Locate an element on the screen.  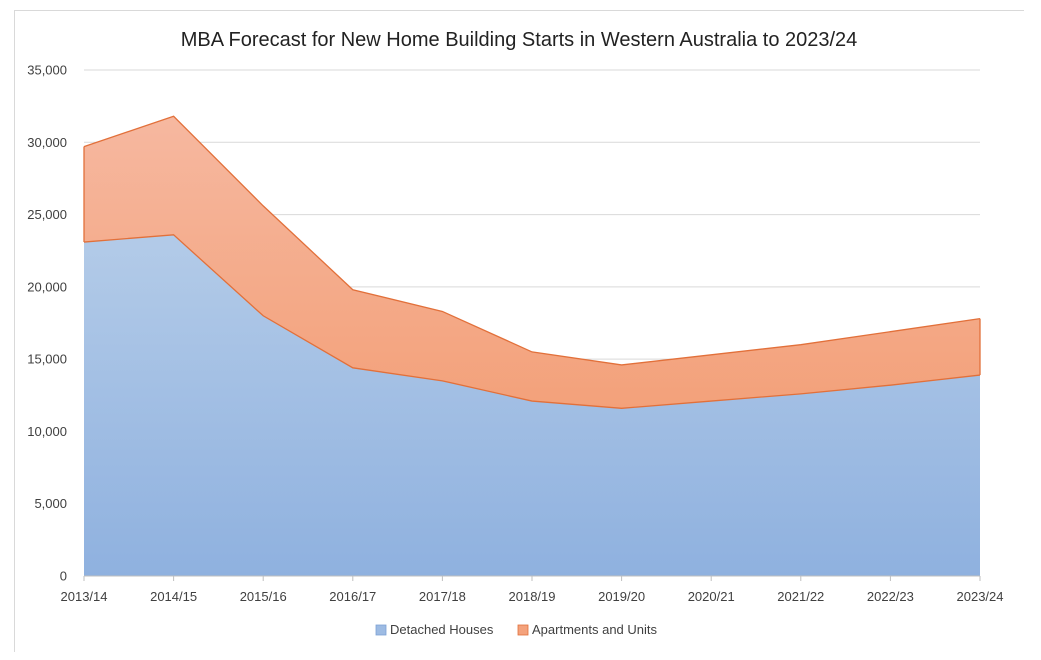
y-tick-label: 20,000 is located at coordinates (47, 286).